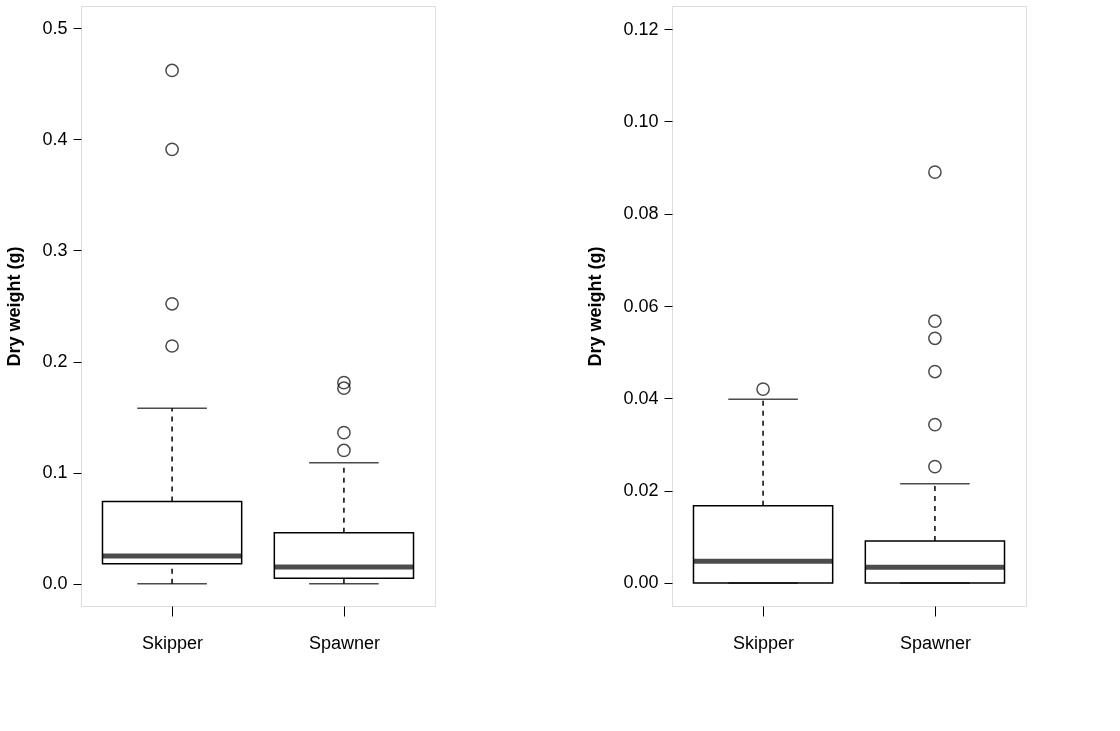  What do you see at coordinates (641, 213) in the screenshot?
I see `y-tick-label: 0.08` at bounding box center [641, 213].